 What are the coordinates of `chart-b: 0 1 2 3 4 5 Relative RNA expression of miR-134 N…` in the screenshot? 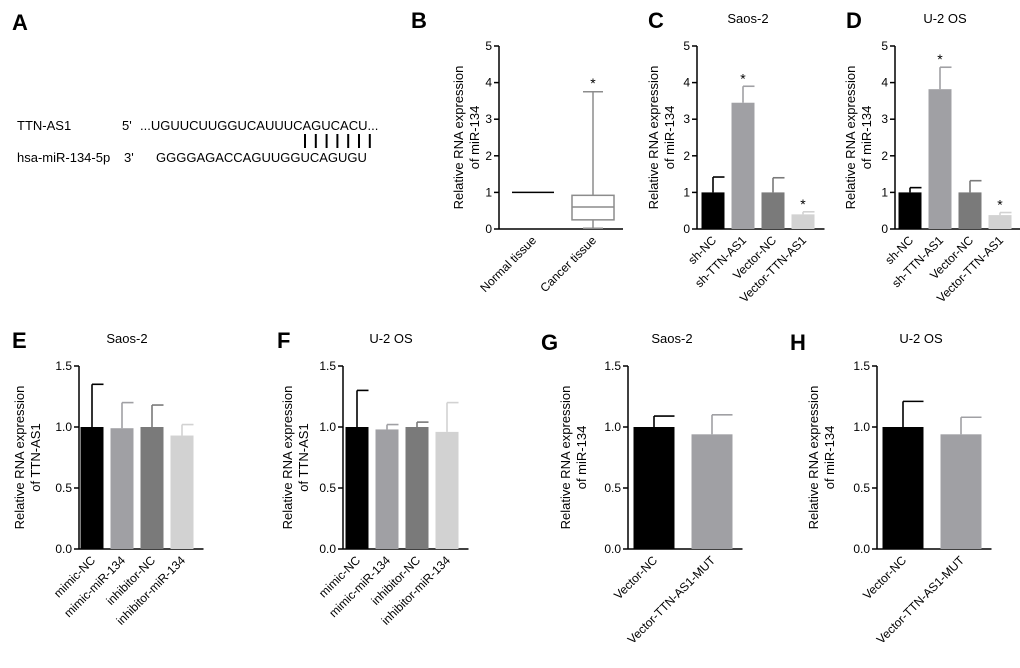 It's located at (537, 167).